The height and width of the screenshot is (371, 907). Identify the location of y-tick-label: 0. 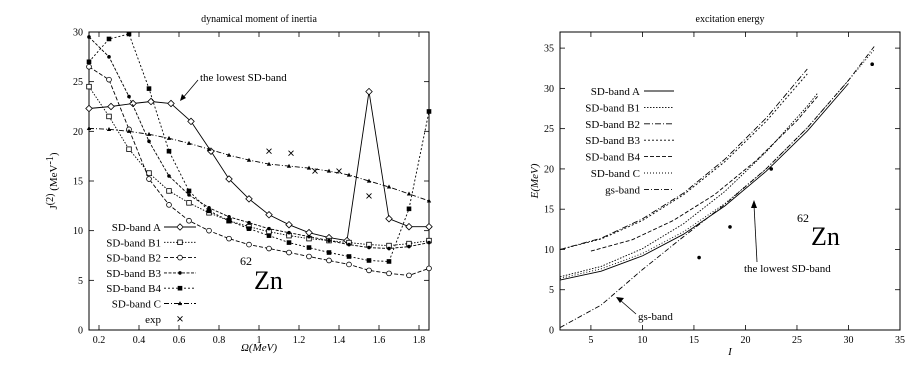
(551, 331).